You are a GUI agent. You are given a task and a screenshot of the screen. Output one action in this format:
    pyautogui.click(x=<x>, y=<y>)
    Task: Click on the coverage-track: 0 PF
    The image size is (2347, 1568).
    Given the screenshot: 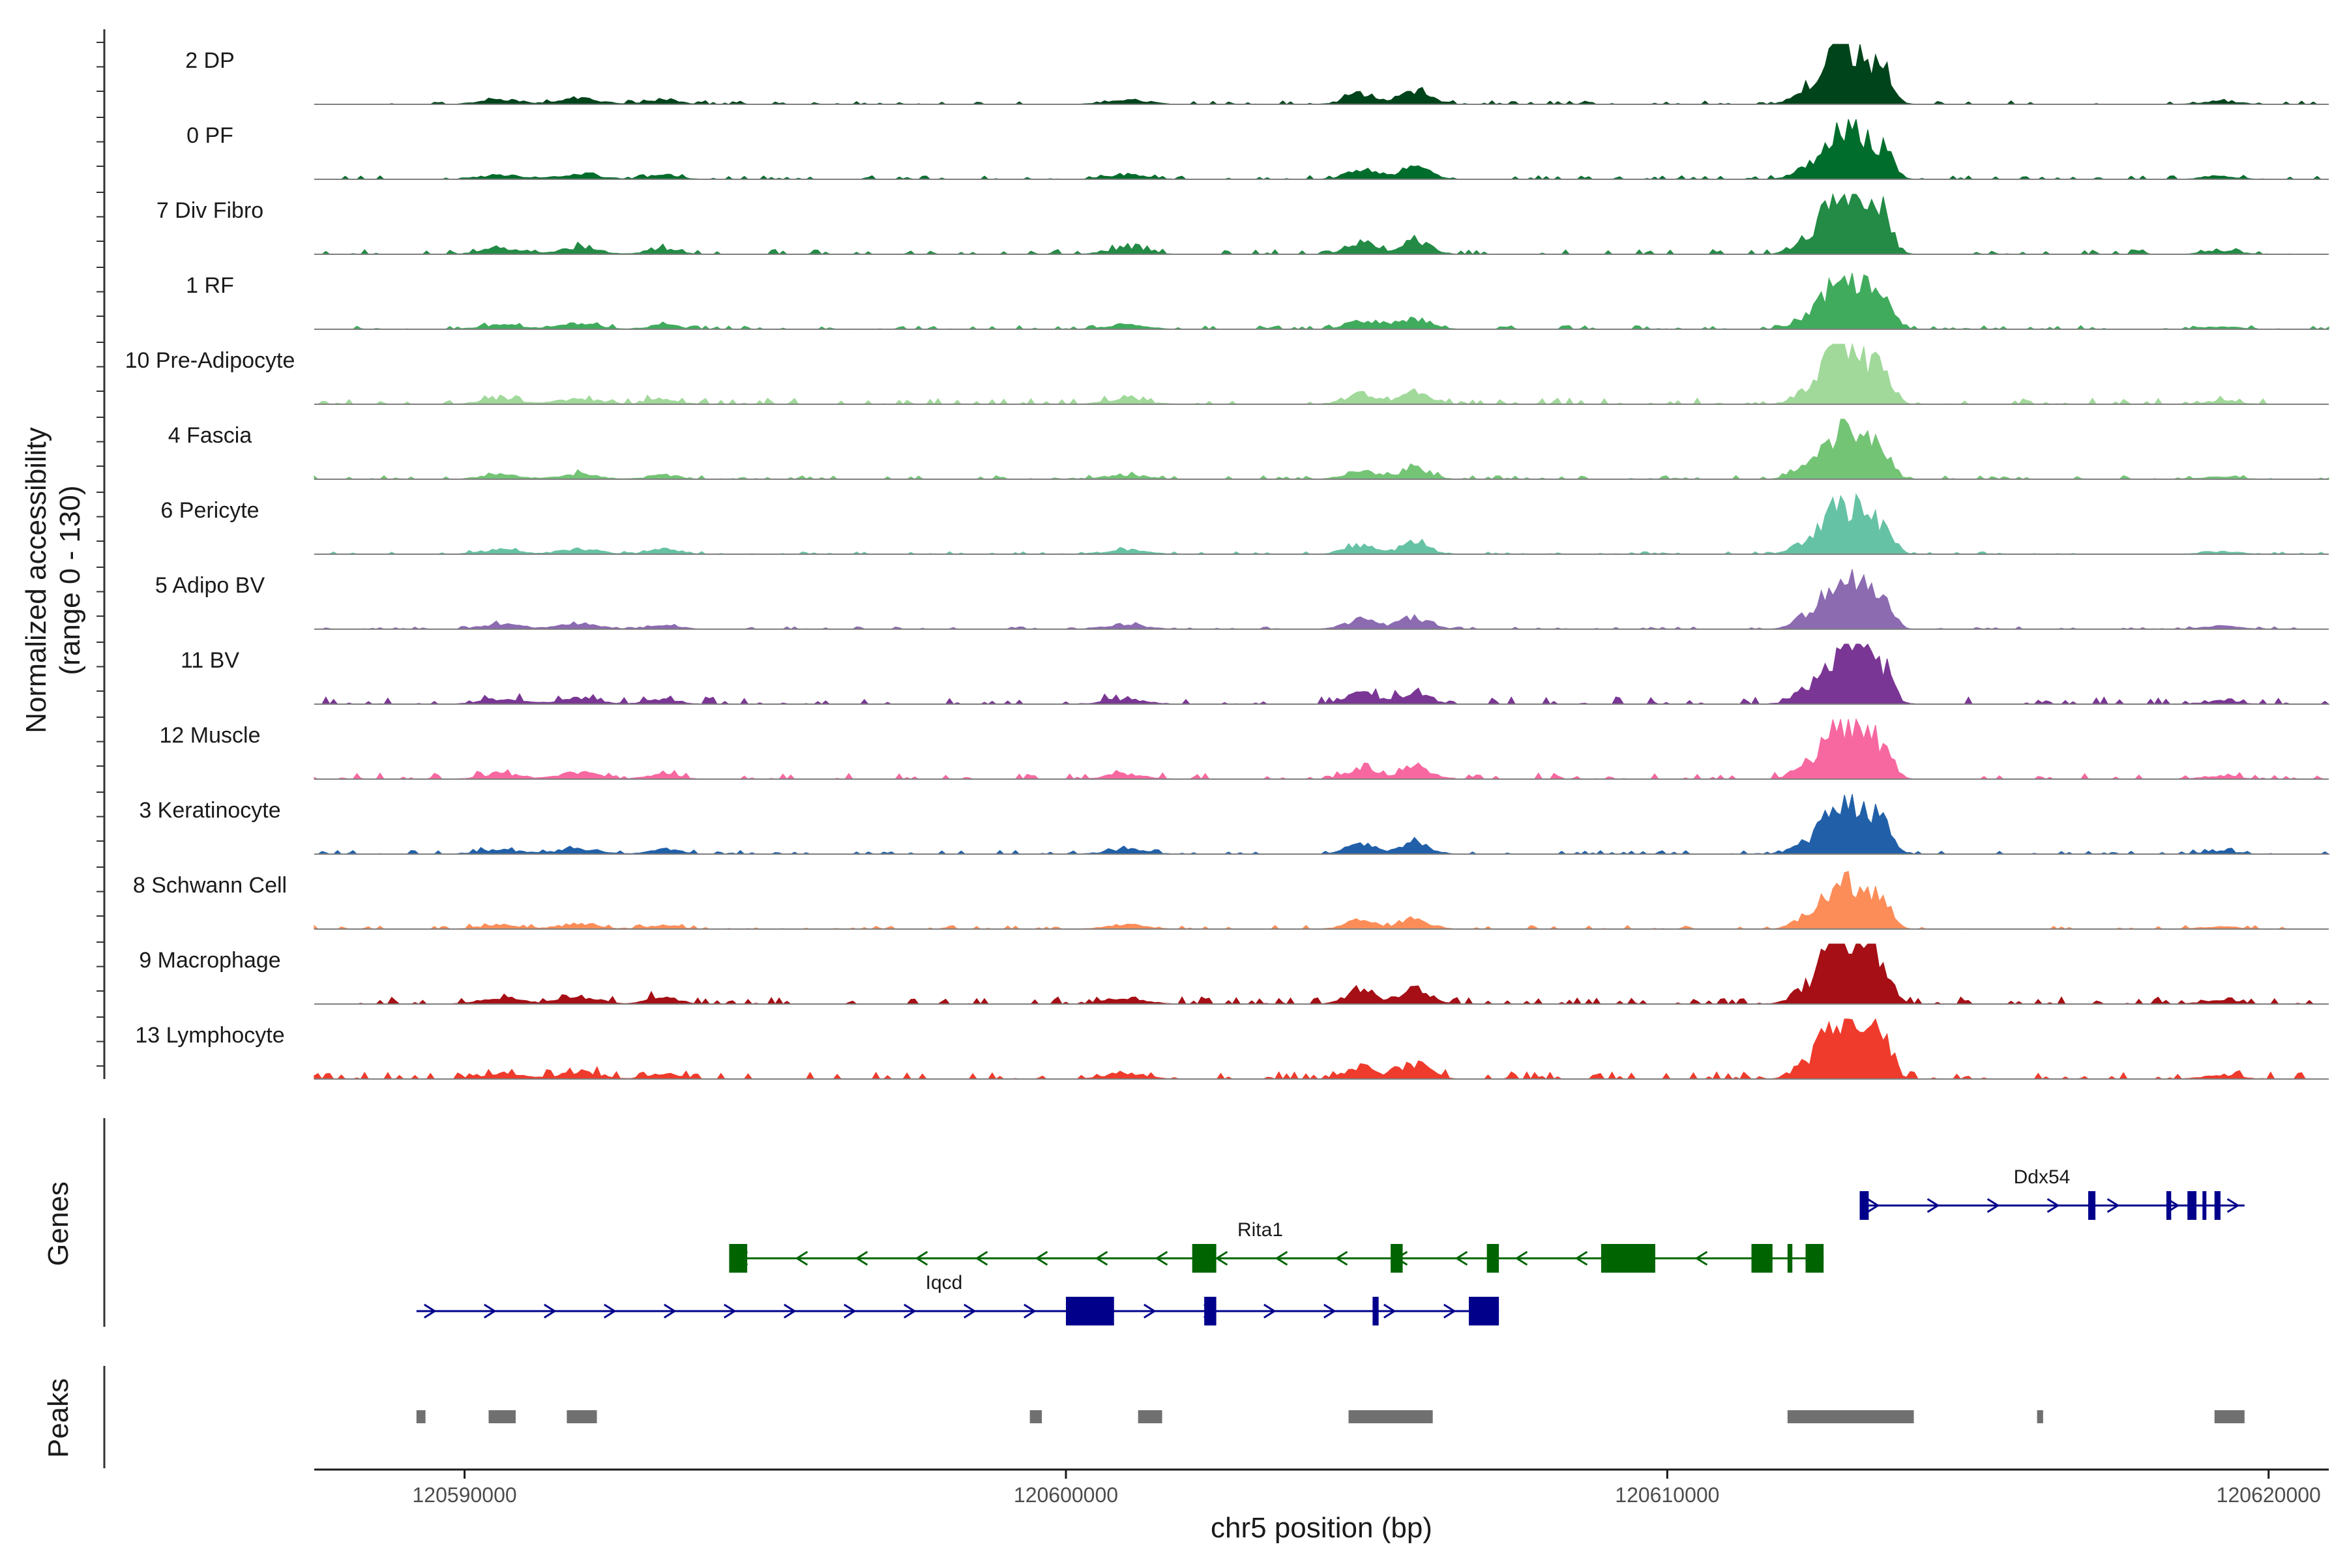 What is the action you would take?
    pyautogui.click(x=1257, y=150)
    